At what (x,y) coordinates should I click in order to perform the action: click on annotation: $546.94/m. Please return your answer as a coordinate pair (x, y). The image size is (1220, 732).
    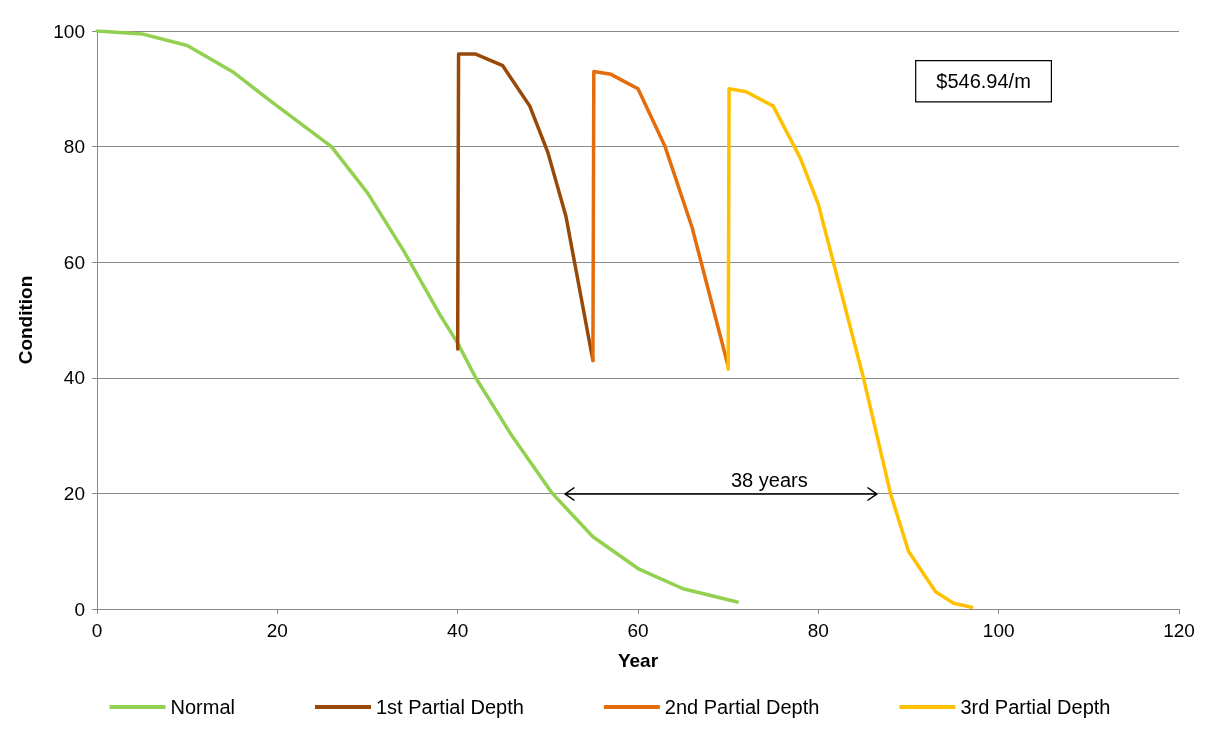
    Looking at the image, I should click on (983, 81).